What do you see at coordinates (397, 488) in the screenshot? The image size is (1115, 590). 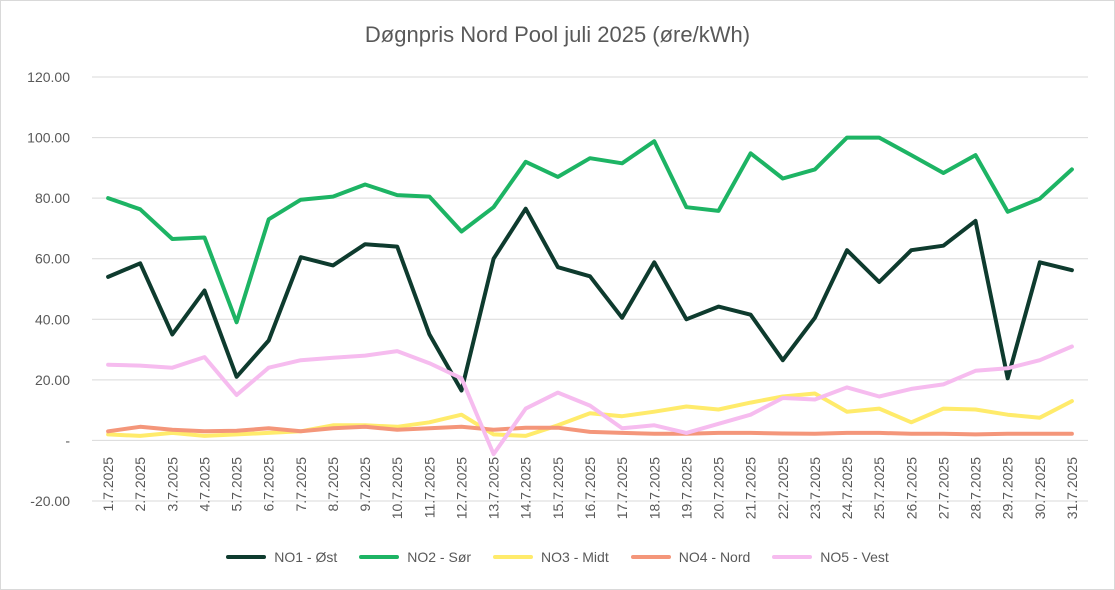 I see `x-tick-label: 10.7.2025` at bounding box center [397, 488].